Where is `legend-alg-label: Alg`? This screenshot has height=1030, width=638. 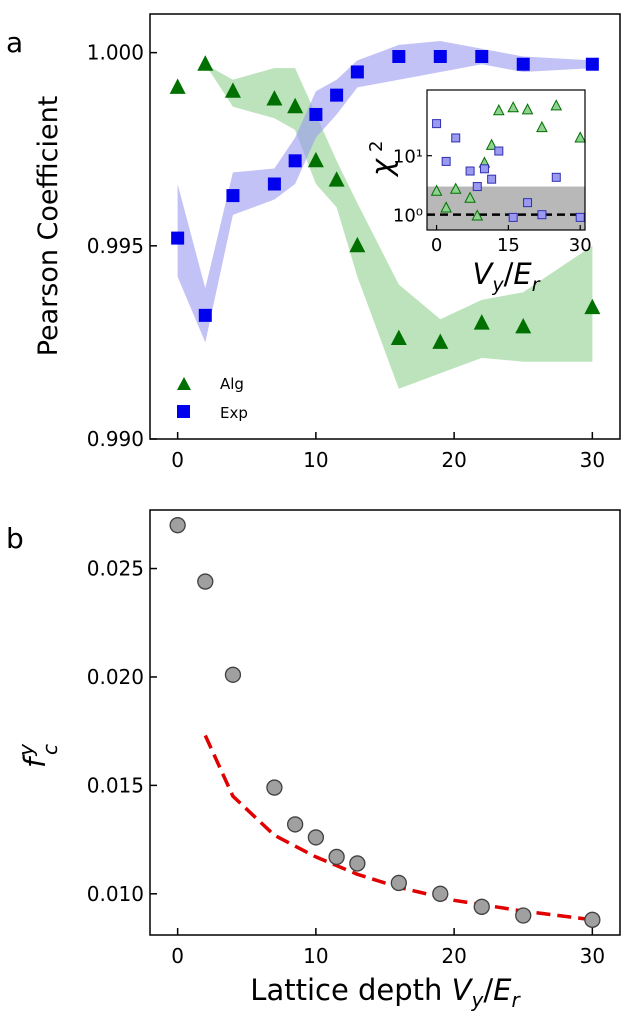
legend-alg-label: Alg is located at coordinates (232, 384).